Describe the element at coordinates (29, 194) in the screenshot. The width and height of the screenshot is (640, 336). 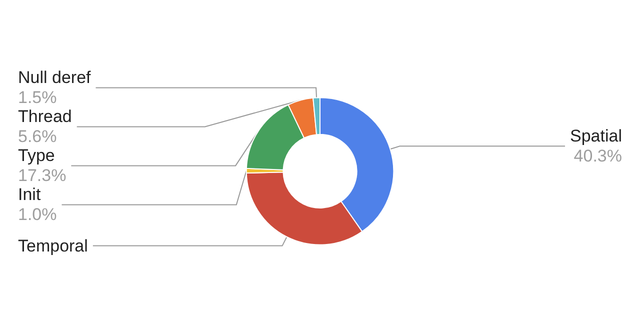
I see `slice-label: Init` at that location.